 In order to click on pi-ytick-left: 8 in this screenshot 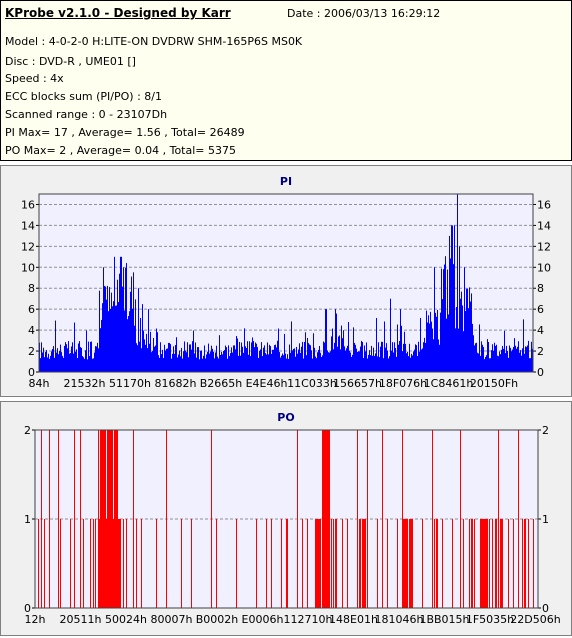, I will do `click(31, 288)`.